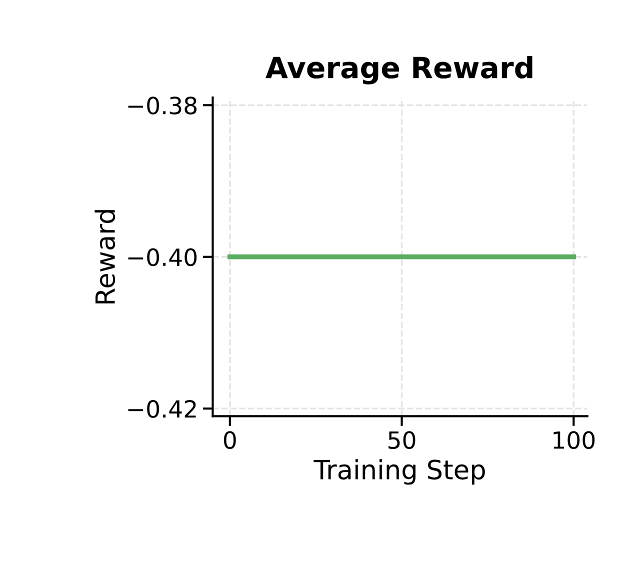  What do you see at coordinates (162, 409) in the screenshot?
I see `y-tick-label: −0.42` at bounding box center [162, 409].